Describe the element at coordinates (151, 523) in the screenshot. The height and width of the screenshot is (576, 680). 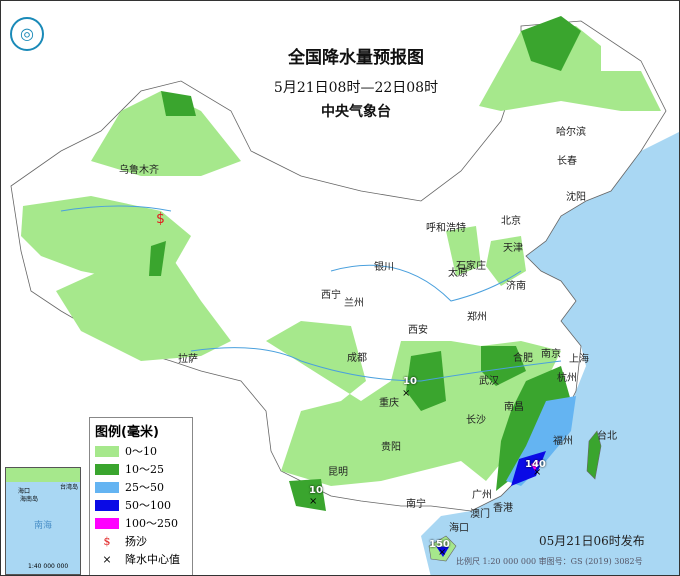
I see `legend-label: 100～250` at that location.